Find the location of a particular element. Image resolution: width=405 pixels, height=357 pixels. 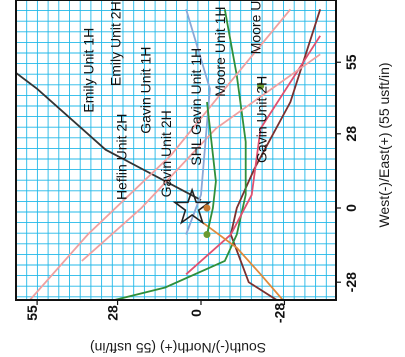

y-tick-label-2: 0 is located at coordinates (196, 313).